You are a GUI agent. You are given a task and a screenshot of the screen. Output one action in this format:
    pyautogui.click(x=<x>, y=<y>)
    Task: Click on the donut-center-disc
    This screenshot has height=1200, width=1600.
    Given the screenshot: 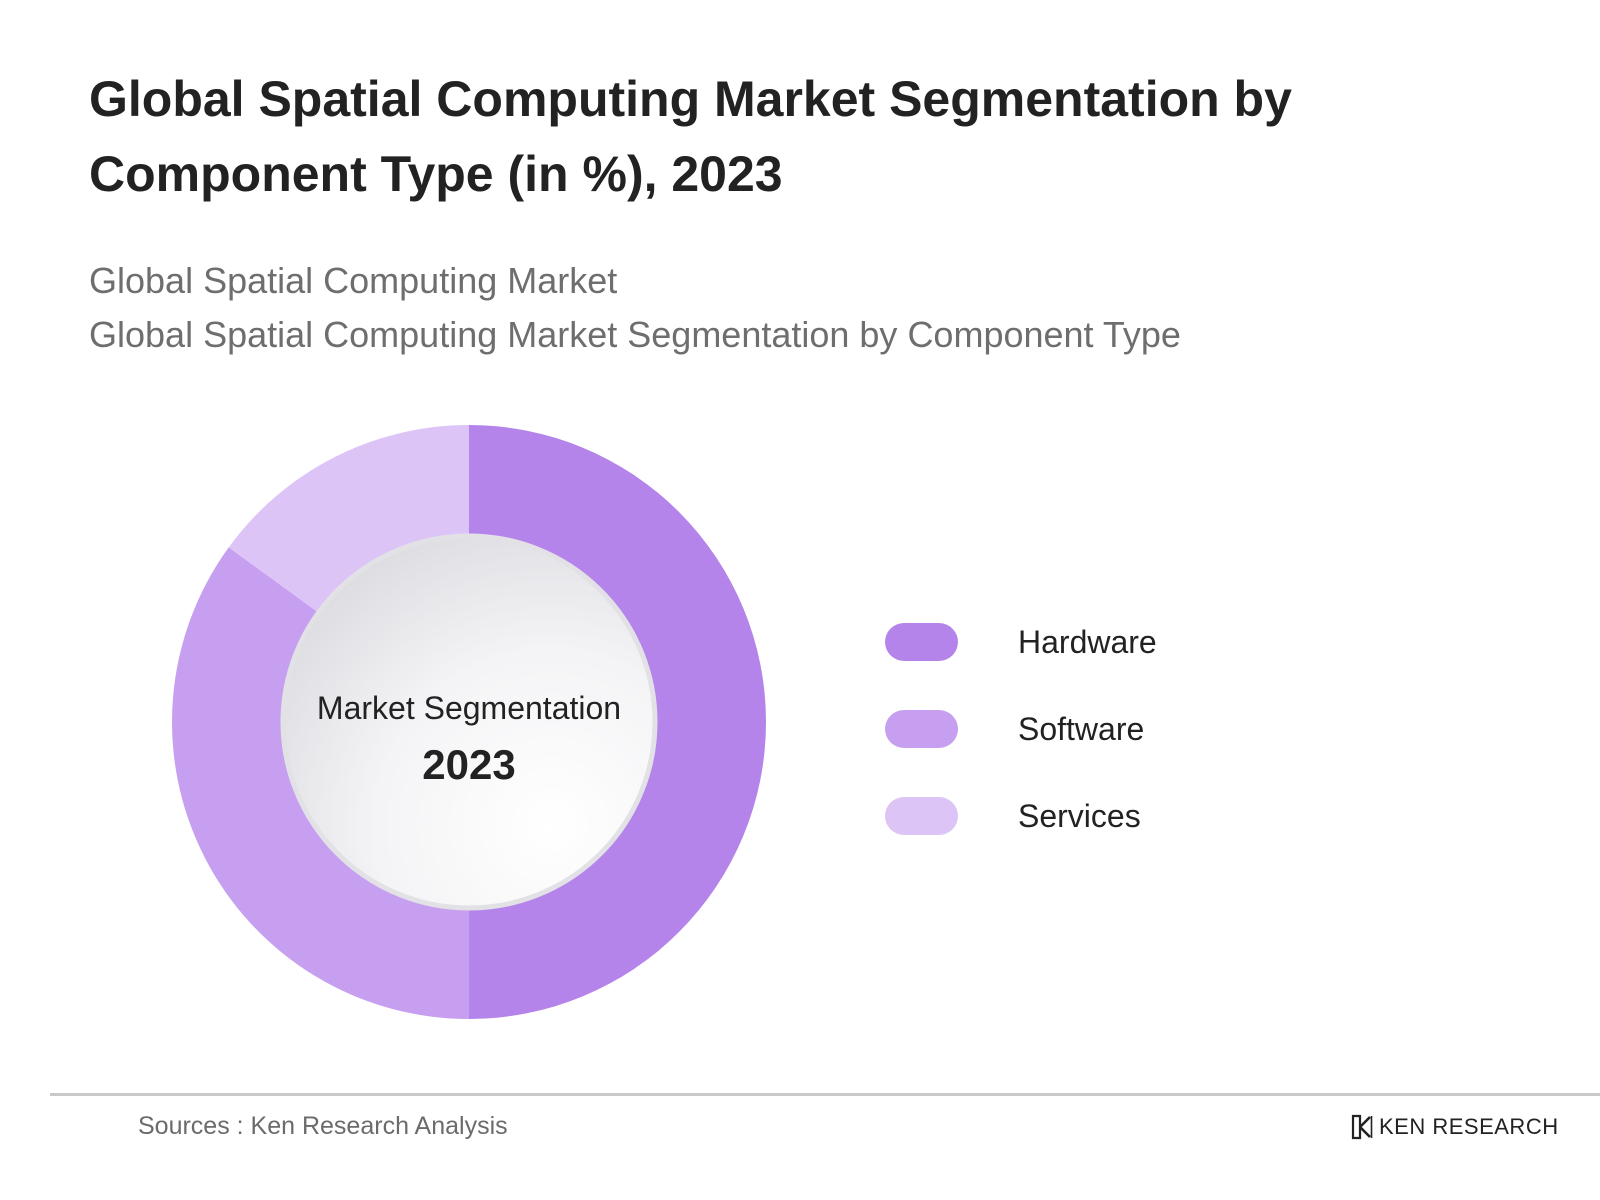 What is the action you would take?
    pyautogui.click(x=469, y=722)
    